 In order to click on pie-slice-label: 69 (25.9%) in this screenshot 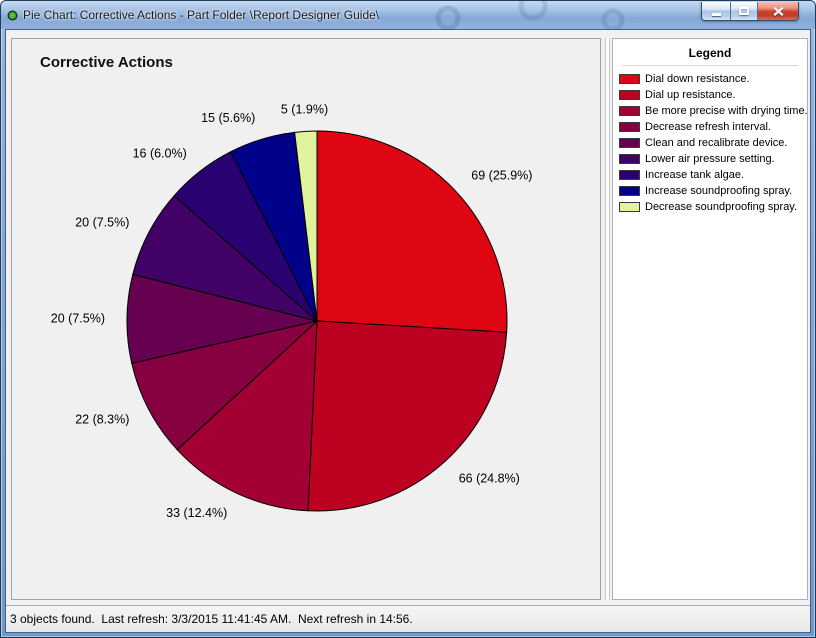, I will do `click(501, 176)`.